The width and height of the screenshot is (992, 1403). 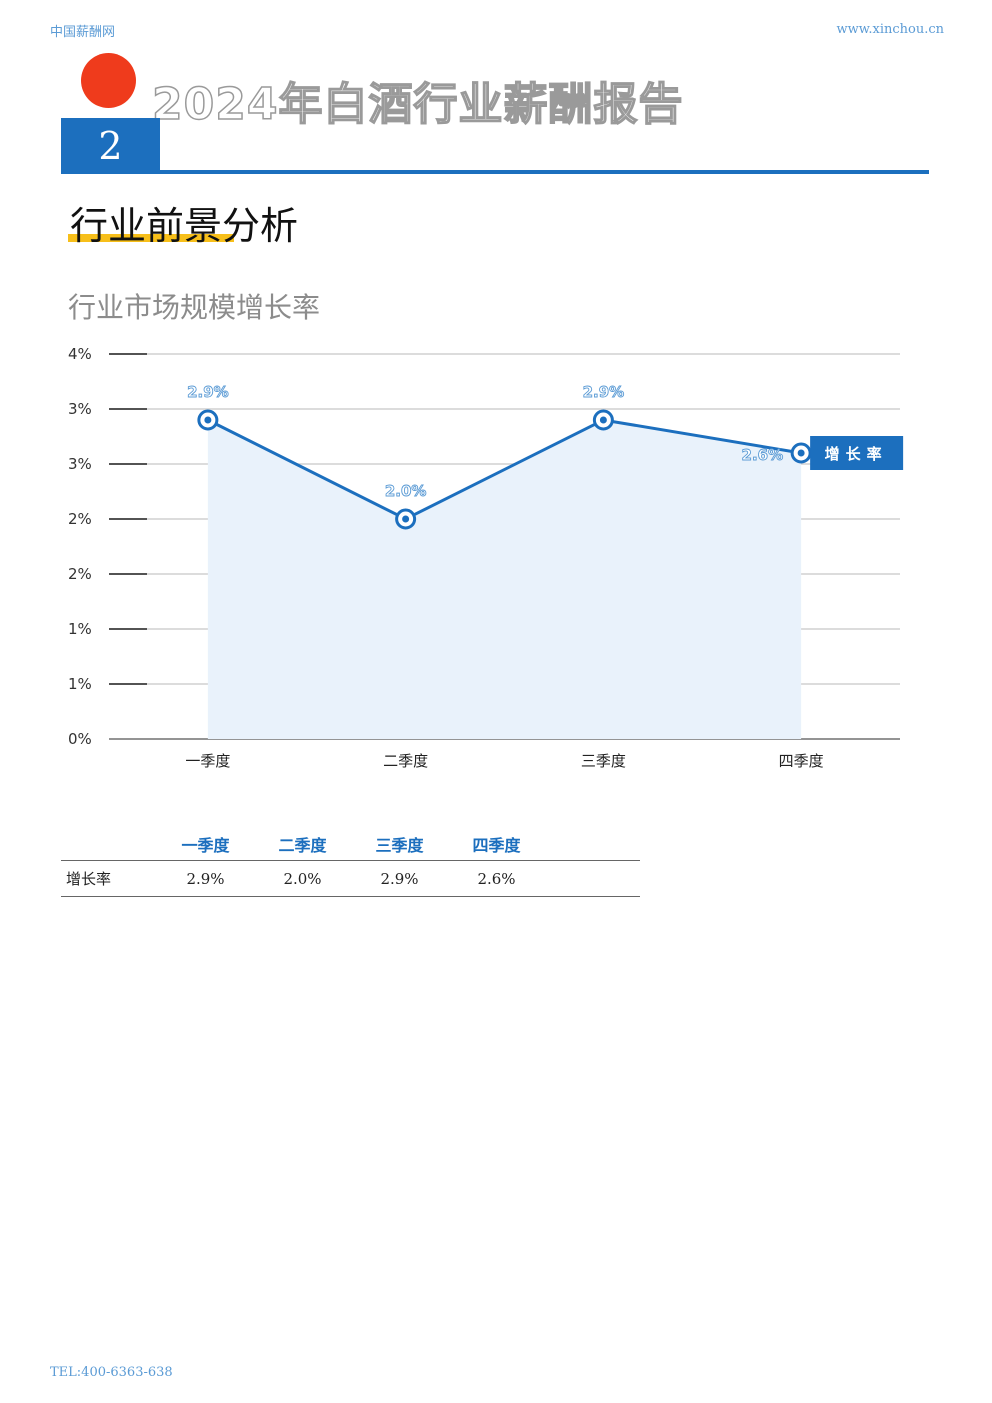 What do you see at coordinates (406, 491) in the screenshot?
I see `data-label: 2.0%` at bounding box center [406, 491].